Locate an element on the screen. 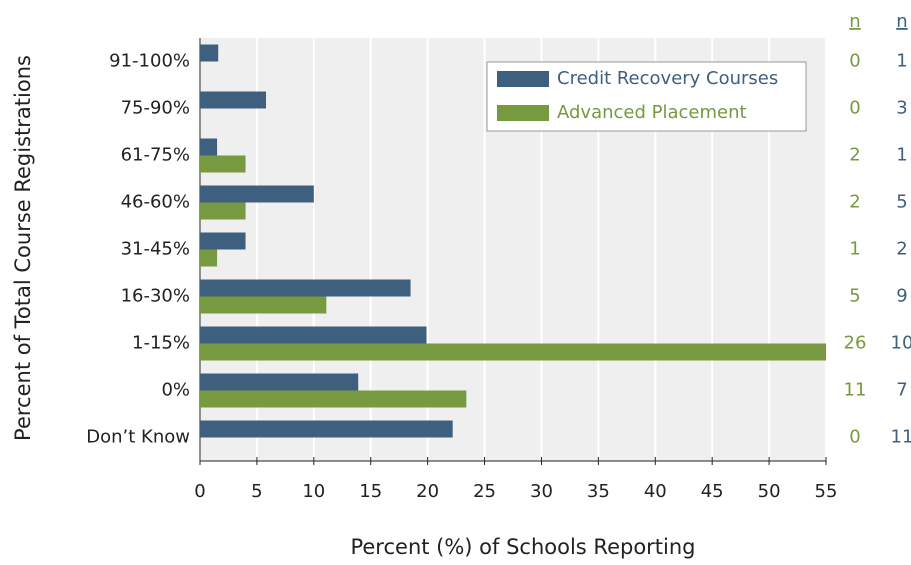 This screenshot has height=565, width=911. y-tick-label: 46-60% is located at coordinates (155, 202).